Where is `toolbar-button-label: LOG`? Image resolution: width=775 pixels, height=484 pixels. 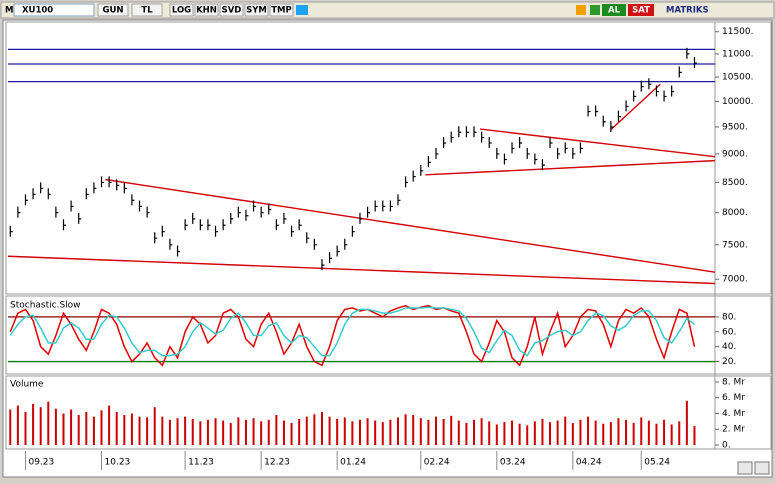 toolbar-button-label: LOG is located at coordinates (181, 11).